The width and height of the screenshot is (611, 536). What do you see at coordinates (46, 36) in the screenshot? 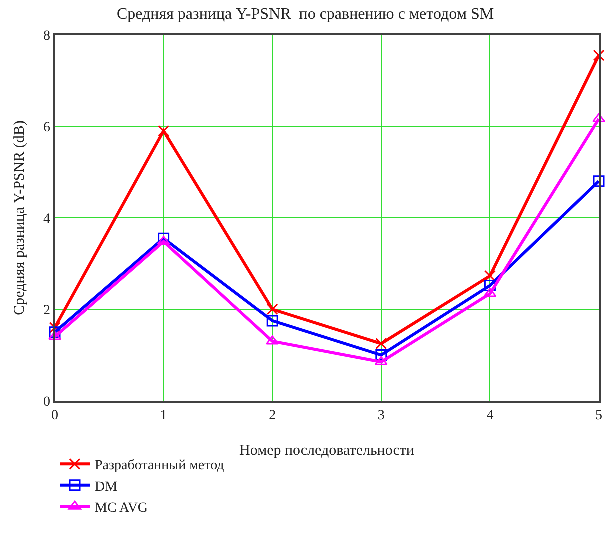
I see `y-tick-label: 8` at bounding box center [46, 36].